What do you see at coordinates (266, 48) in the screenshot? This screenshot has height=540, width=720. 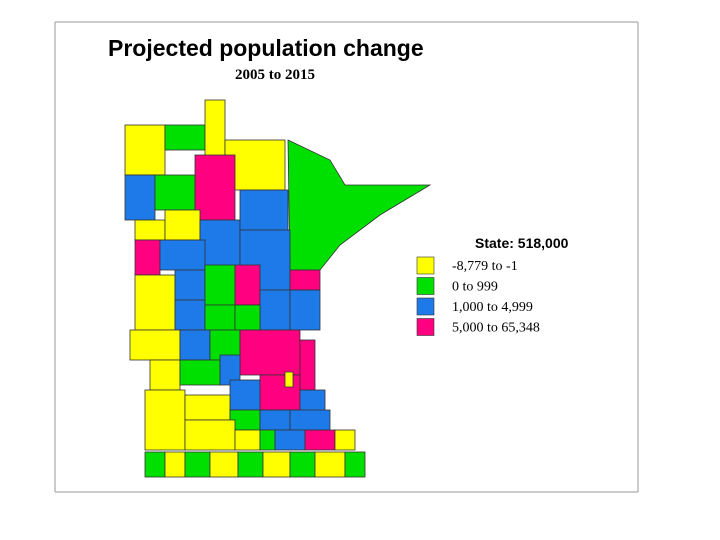 I see `title: Projected population change` at bounding box center [266, 48].